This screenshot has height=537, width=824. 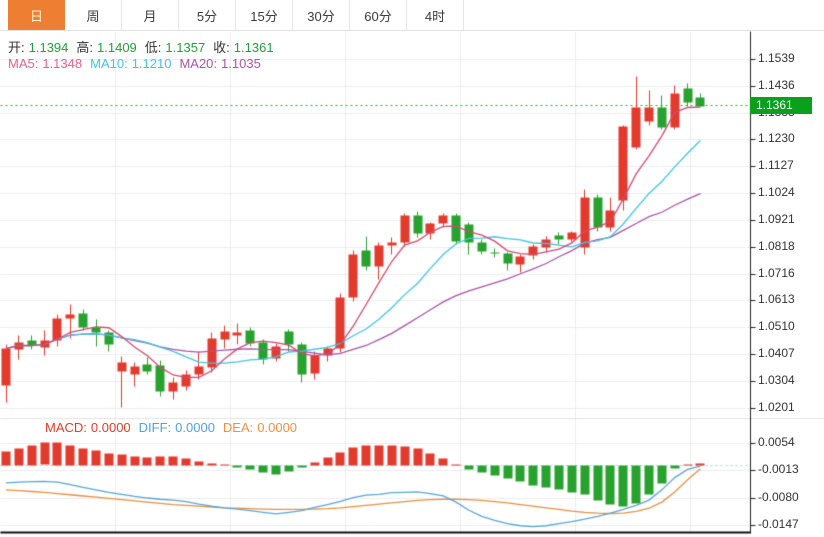 I want to click on macd-tick-1: -0.0013, so click(x=778, y=469).